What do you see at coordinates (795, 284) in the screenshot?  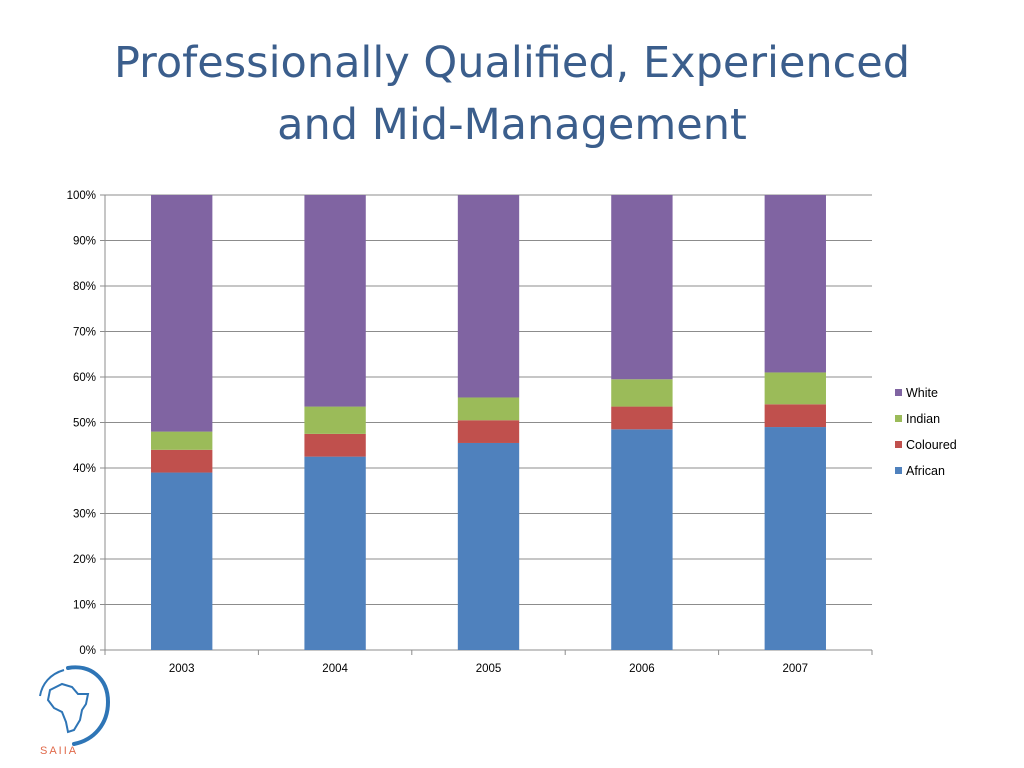 I see `bar-segment-white-2007` at bounding box center [795, 284].